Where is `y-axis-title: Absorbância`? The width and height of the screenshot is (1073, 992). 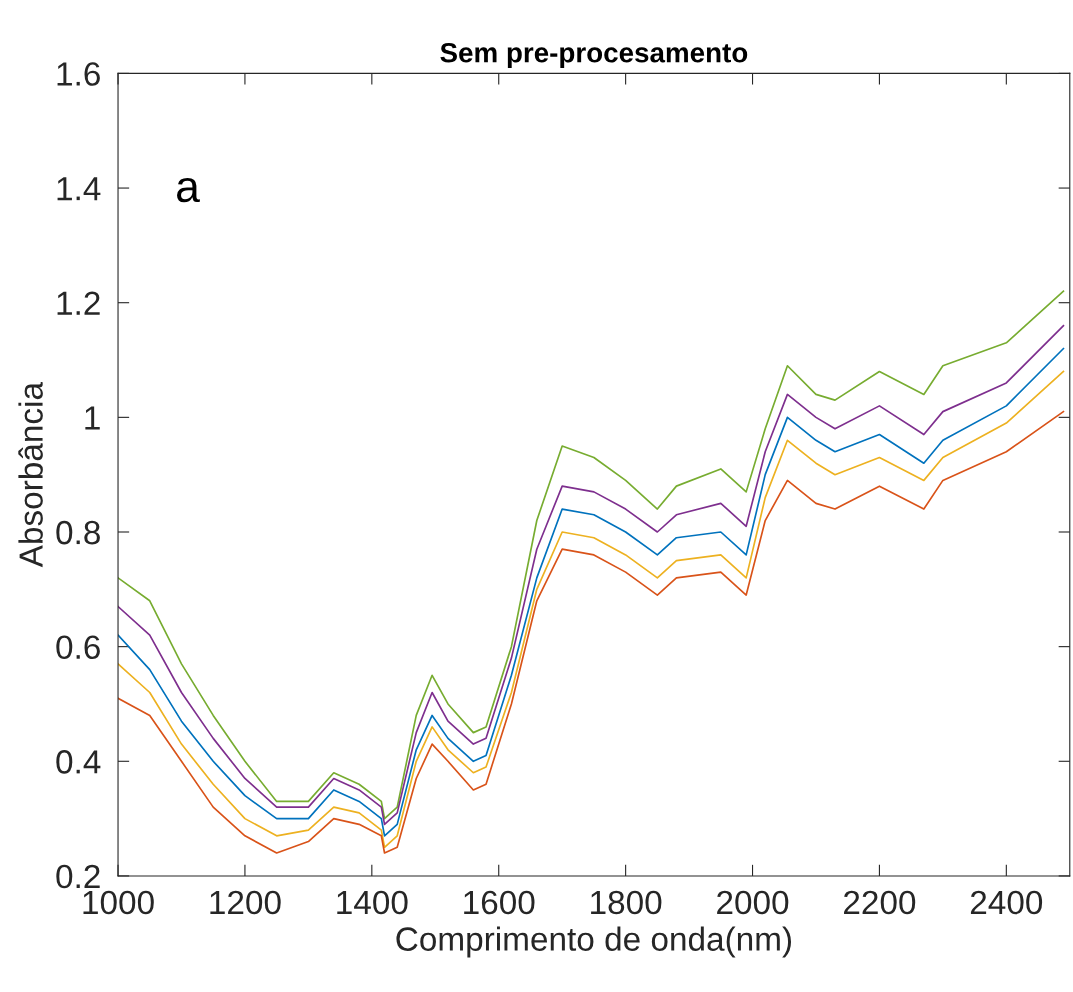
y-axis-title: Absorbância is located at coordinates (30, 475).